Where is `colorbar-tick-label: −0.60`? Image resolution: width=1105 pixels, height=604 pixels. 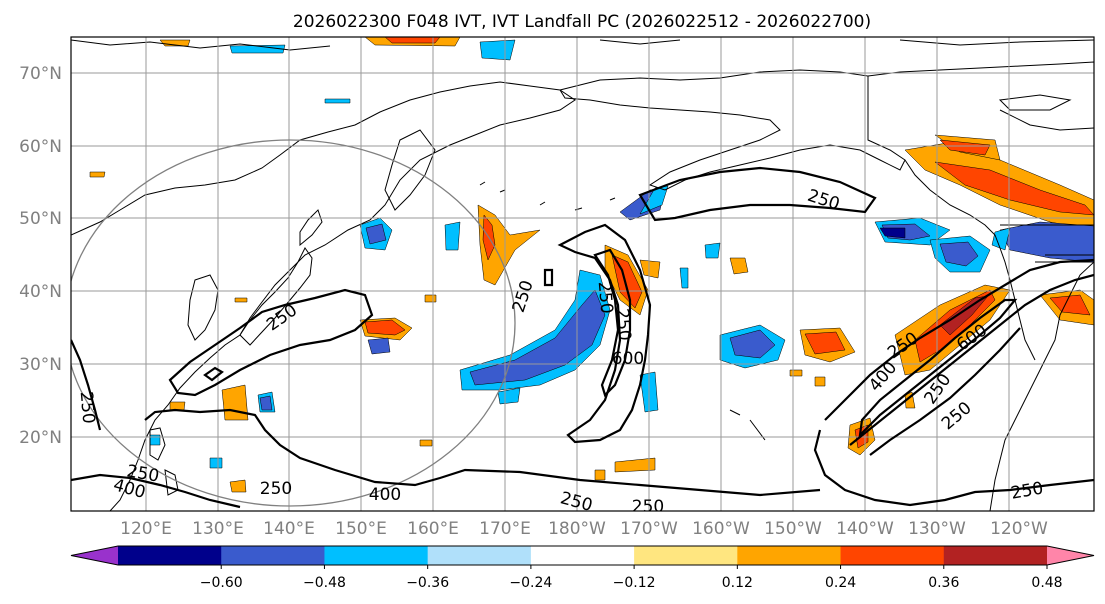
colorbar-tick-label: −0.60 is located at coordinates (221, 583).